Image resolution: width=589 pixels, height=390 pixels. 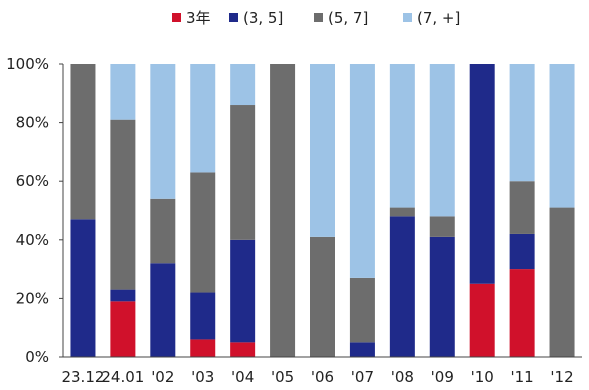 I want to click on x-tick-label: '11, so click(x=522, y=377).